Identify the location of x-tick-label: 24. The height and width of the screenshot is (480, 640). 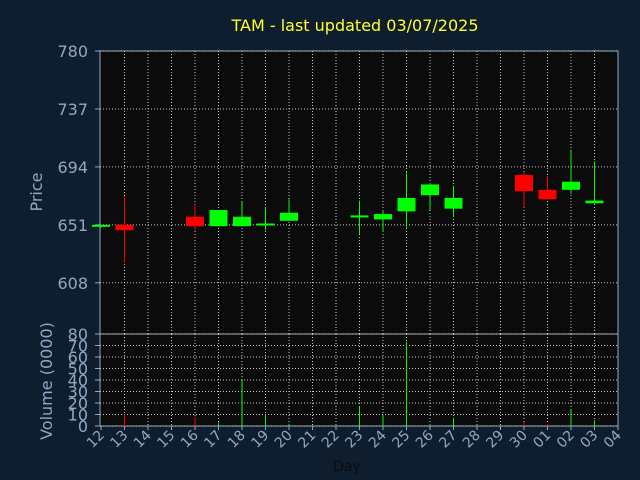
(378, 439).